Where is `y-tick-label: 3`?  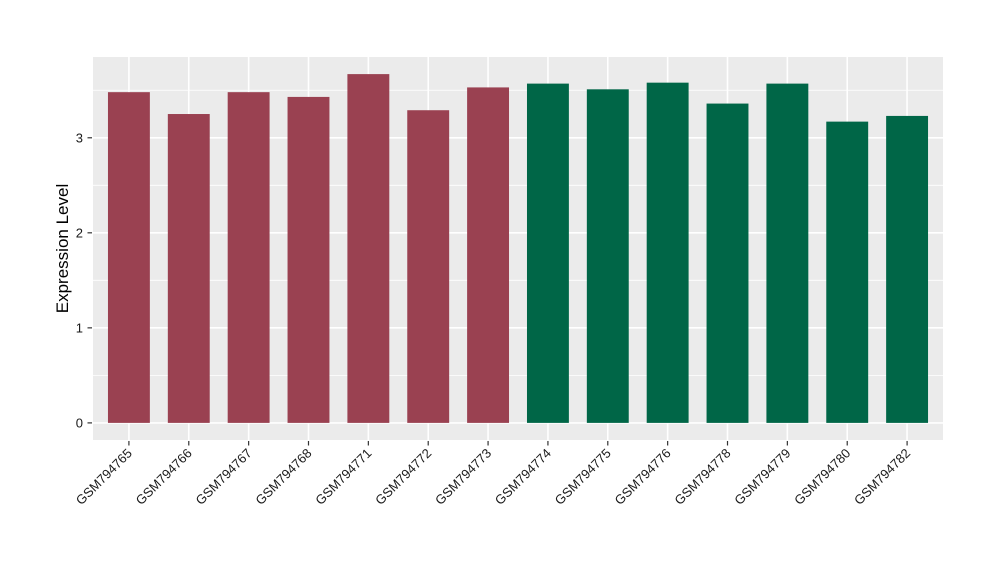 y-tick-label: 3 is located at coordinates (79, 137).